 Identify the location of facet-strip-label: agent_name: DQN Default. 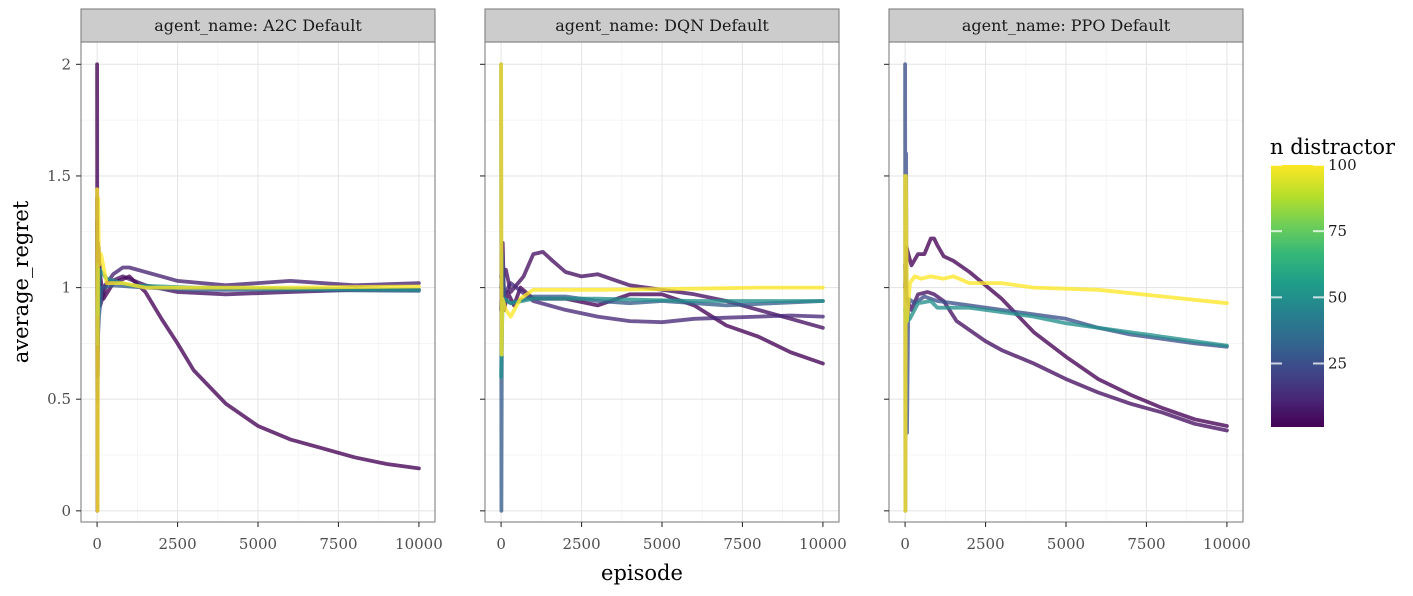
(662, 25).